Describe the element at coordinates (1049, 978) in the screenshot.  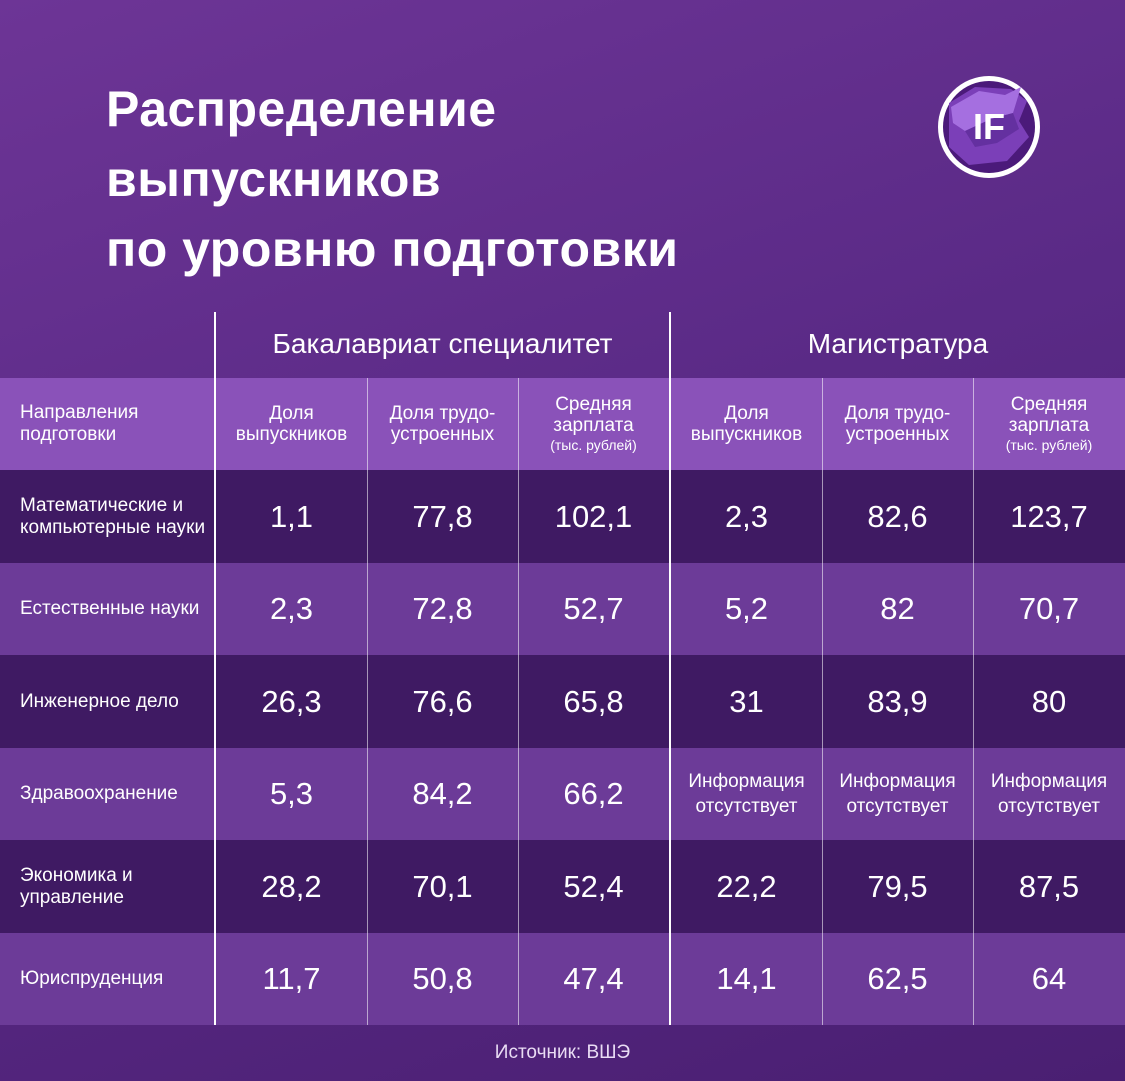
I see `table-cell: 64` at that location.